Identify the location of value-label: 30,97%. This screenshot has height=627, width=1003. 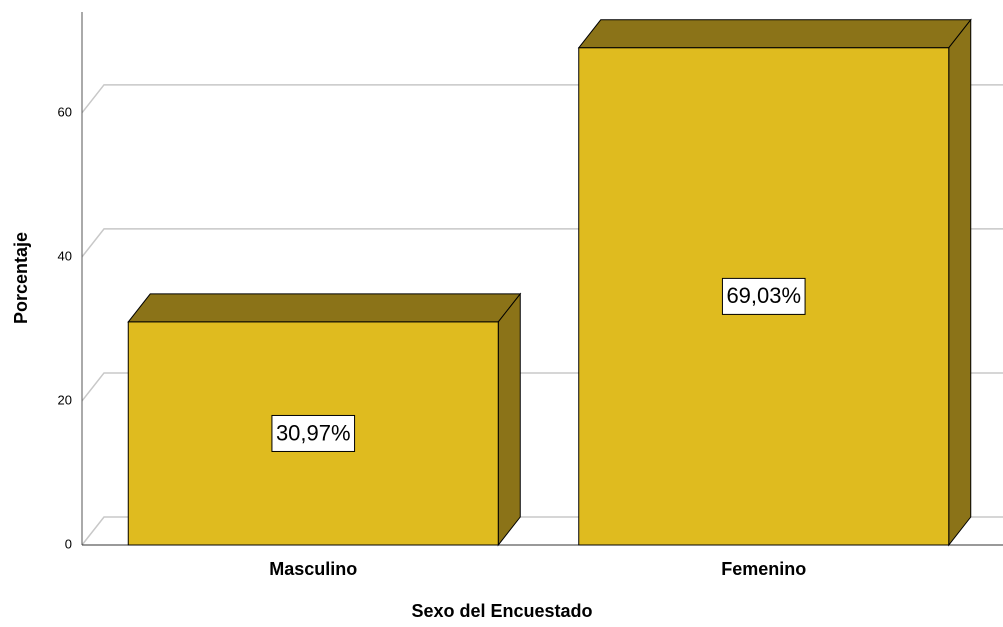
(313, 432).